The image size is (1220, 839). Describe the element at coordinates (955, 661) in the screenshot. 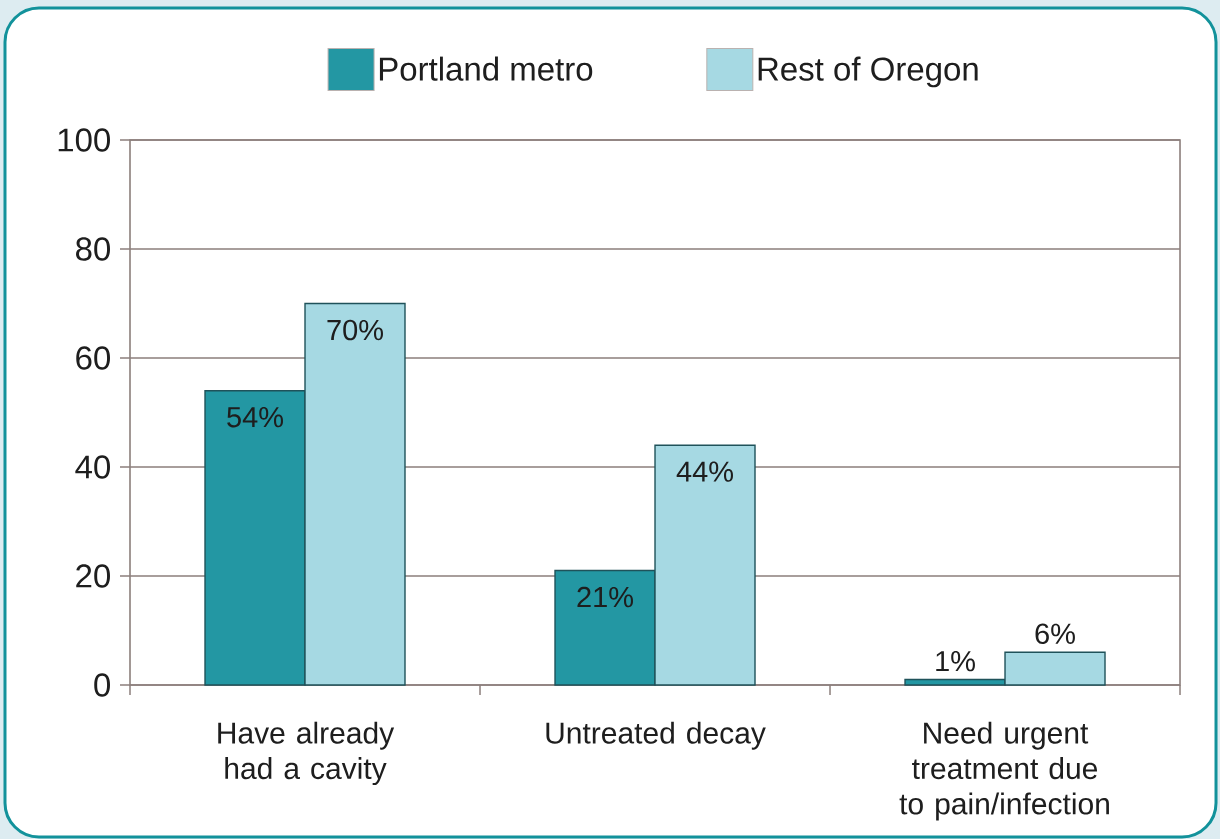

I see `data-label: 1%` at that location.